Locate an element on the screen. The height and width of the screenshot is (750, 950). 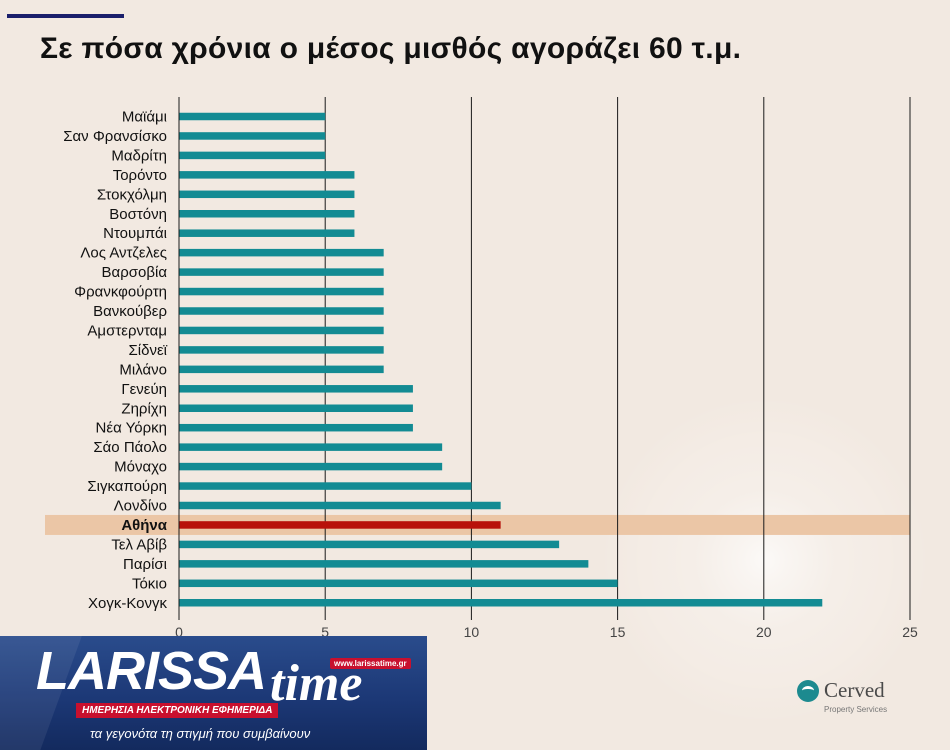
category-label: Σαν Φρανσίσκο is located at coordinates (115, 136).